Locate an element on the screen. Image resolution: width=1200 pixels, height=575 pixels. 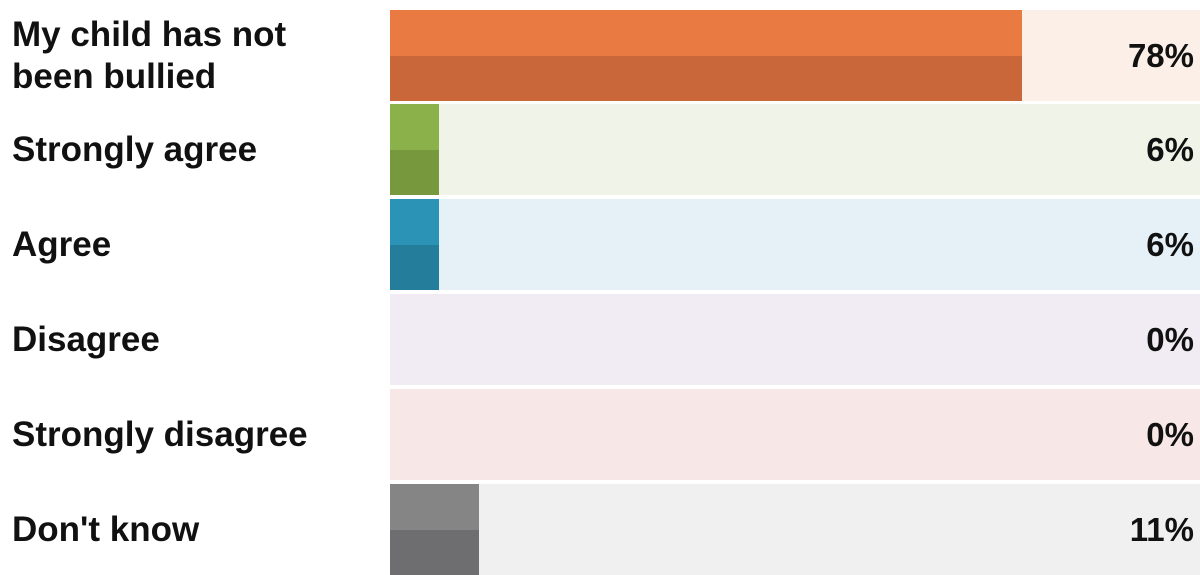
bar-track: 78% is located at coordinates (795, 55).